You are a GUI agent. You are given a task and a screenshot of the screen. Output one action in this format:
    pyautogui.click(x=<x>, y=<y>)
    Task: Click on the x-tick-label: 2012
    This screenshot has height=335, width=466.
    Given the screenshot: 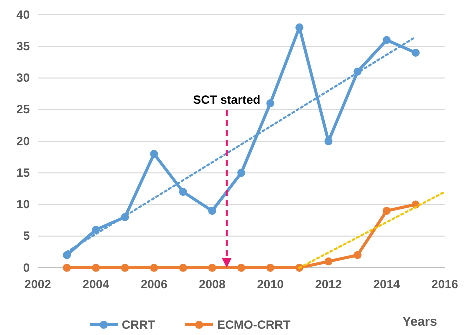 What is the action you would take?
    pyautogui.click(x=328, y=285)
    